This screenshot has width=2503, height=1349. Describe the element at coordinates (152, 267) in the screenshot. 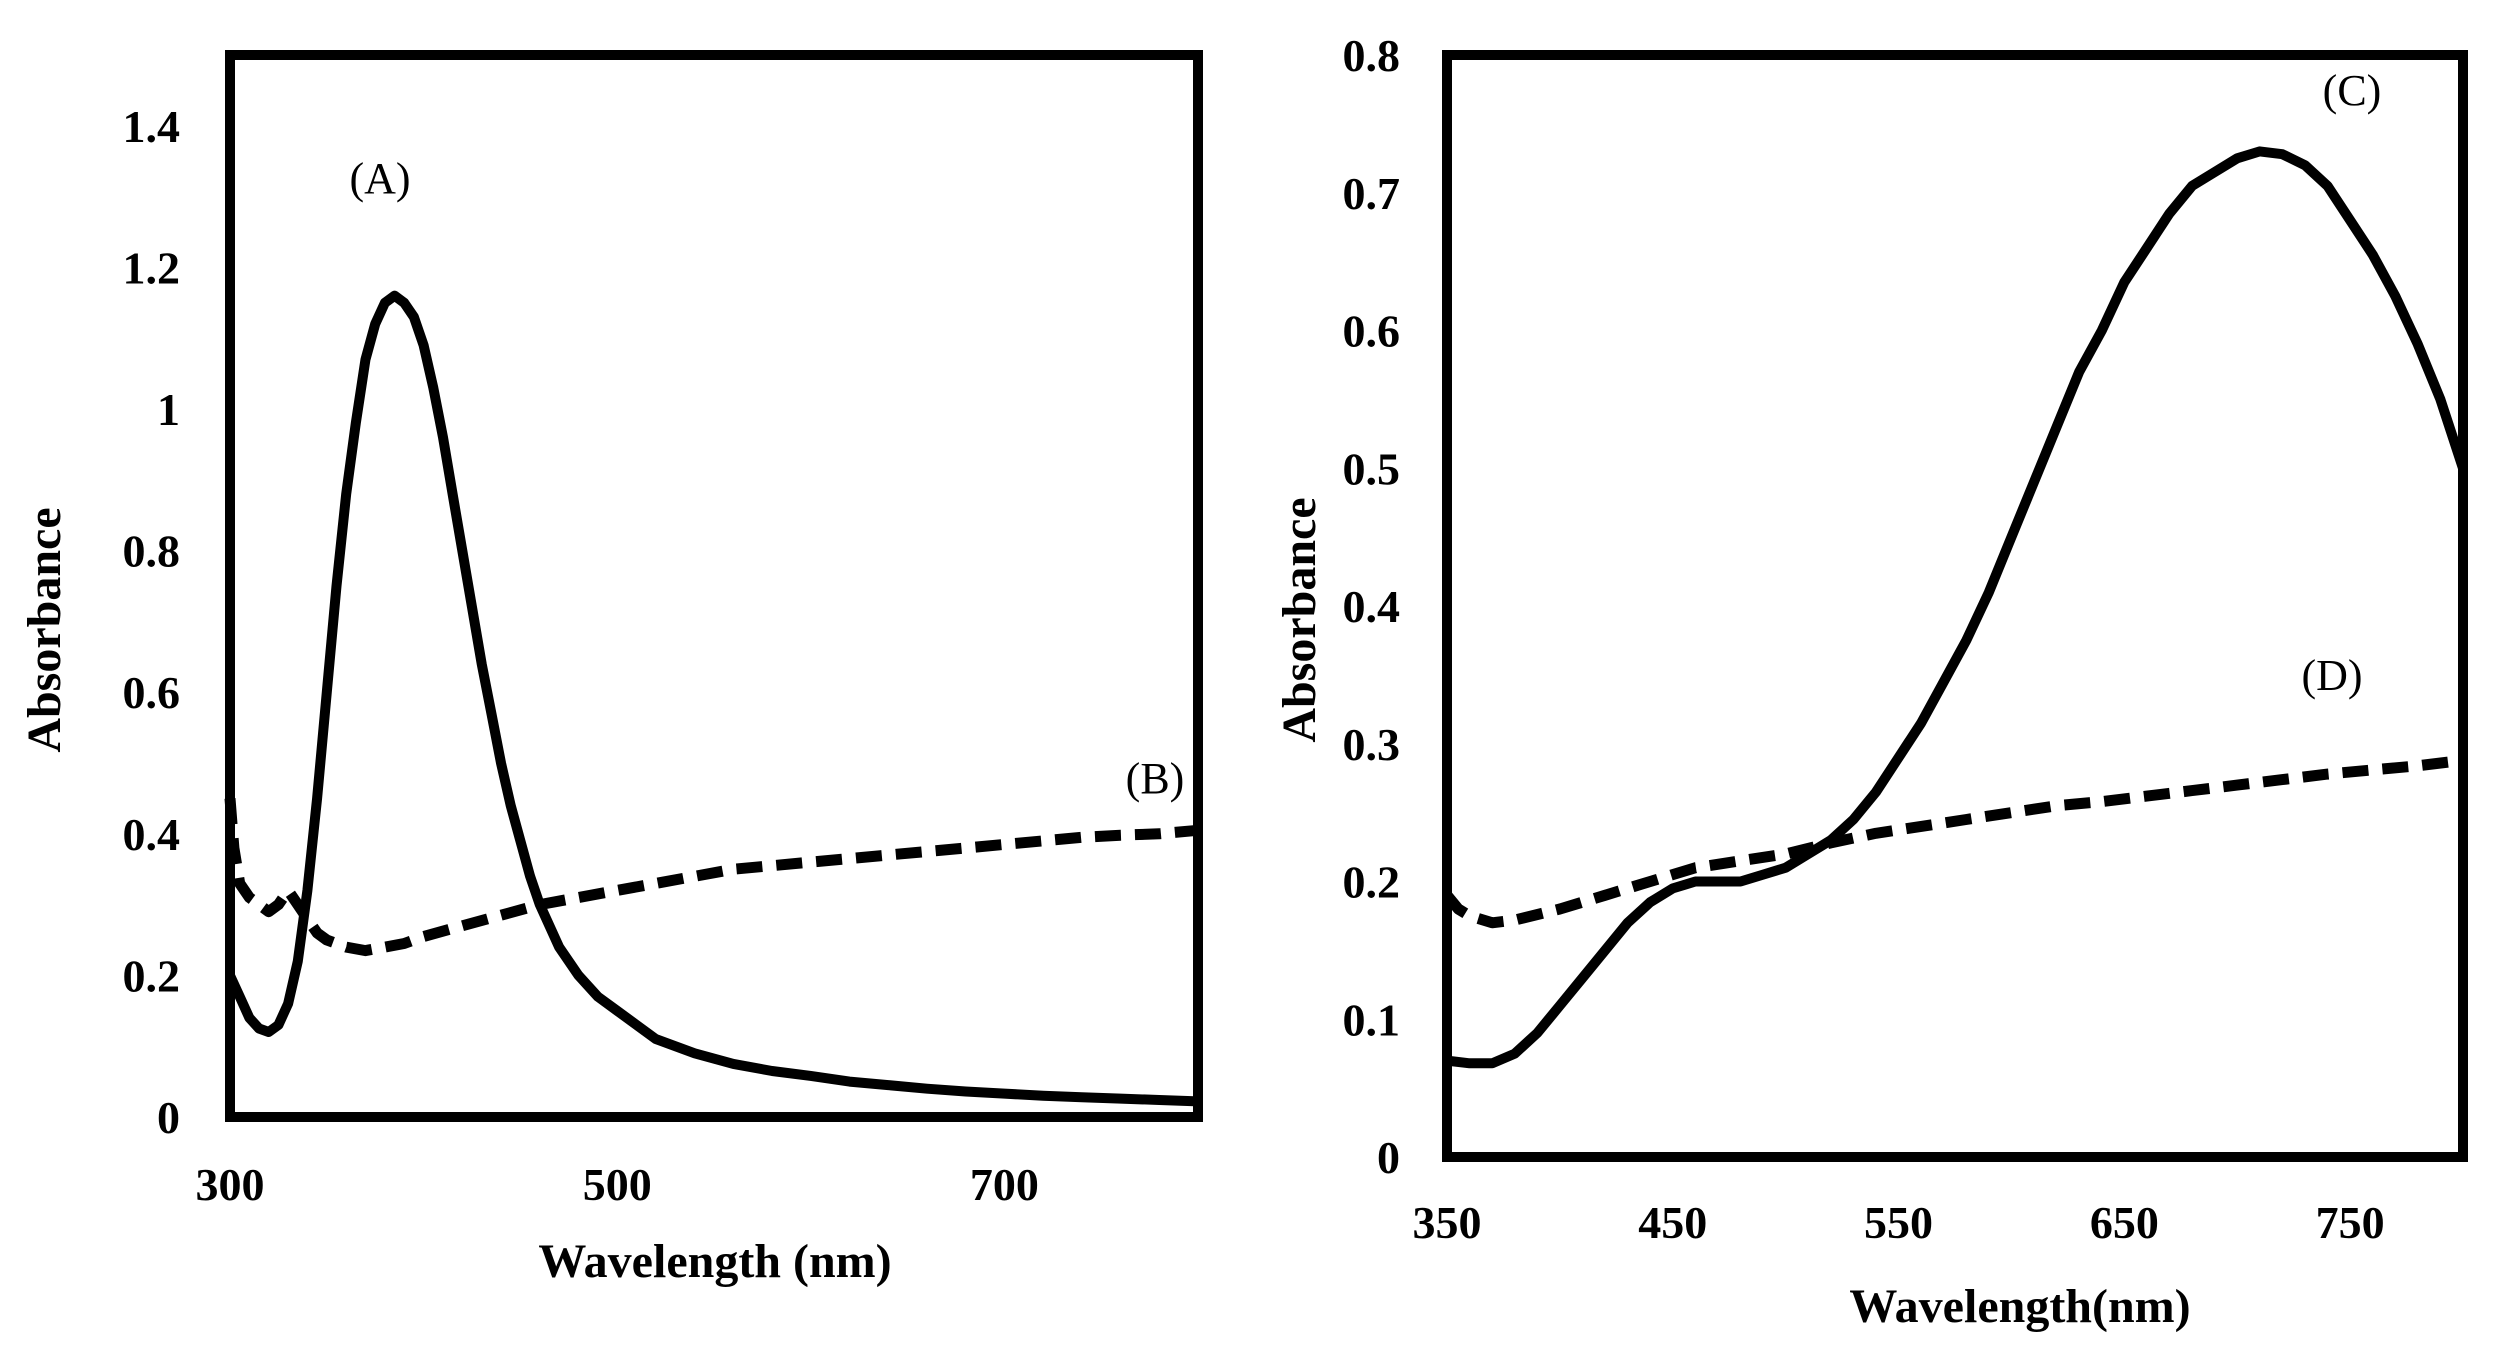

I see `y-tick-label: 1.2` at that location.